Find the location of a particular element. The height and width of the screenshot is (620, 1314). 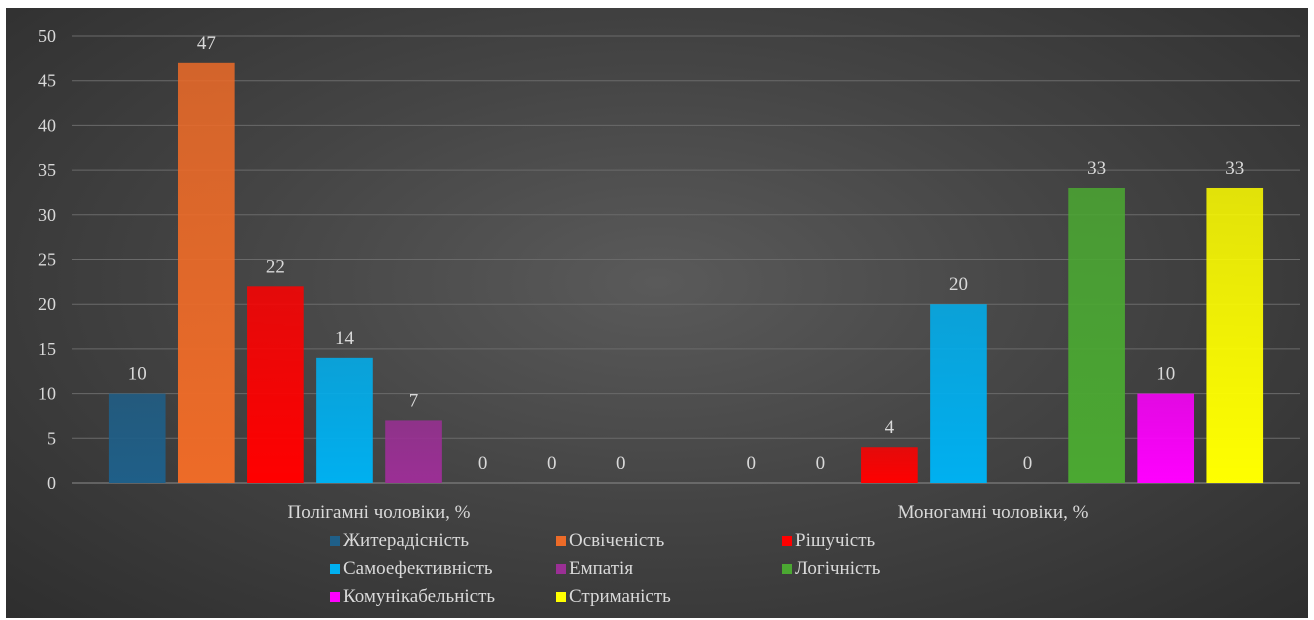

legend-item: Емпатія is located at coordinates (669, 568).